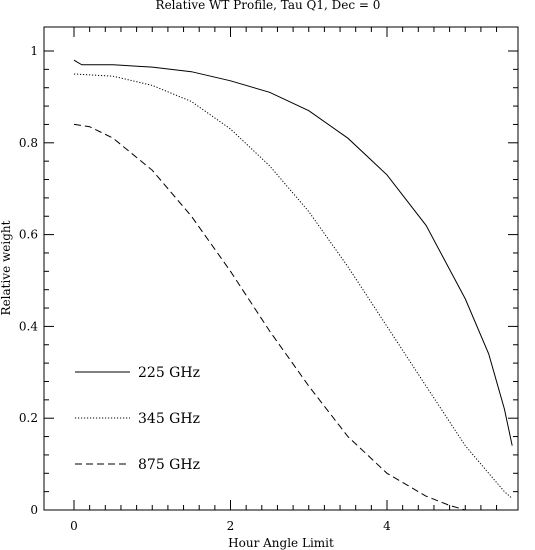 Image resolution: width=535 pixels, height=550 pixels. Describe the element at coordinates (28, 143) in the screenshot. I see `y-tick-label: 0.8` at that location.